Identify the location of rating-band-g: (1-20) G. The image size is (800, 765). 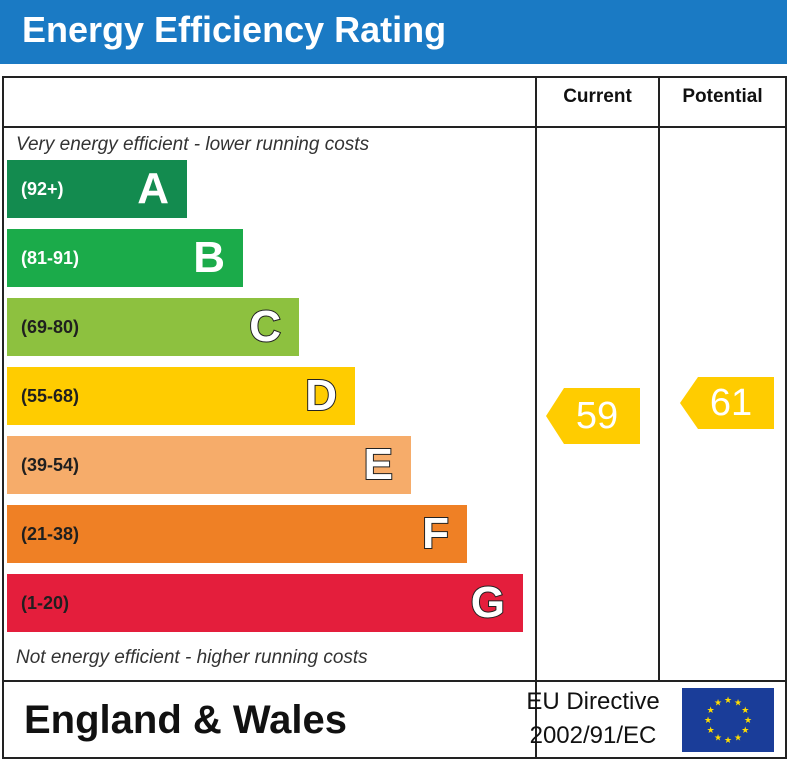
(265, 603).